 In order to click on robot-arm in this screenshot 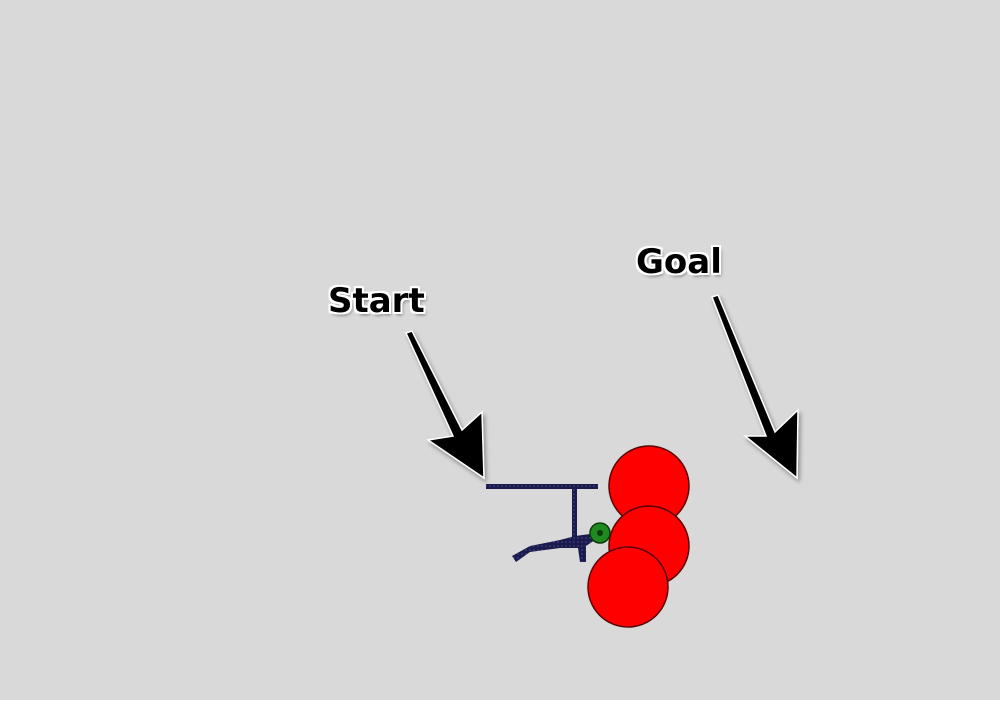, I will do `click(542, 523)`.